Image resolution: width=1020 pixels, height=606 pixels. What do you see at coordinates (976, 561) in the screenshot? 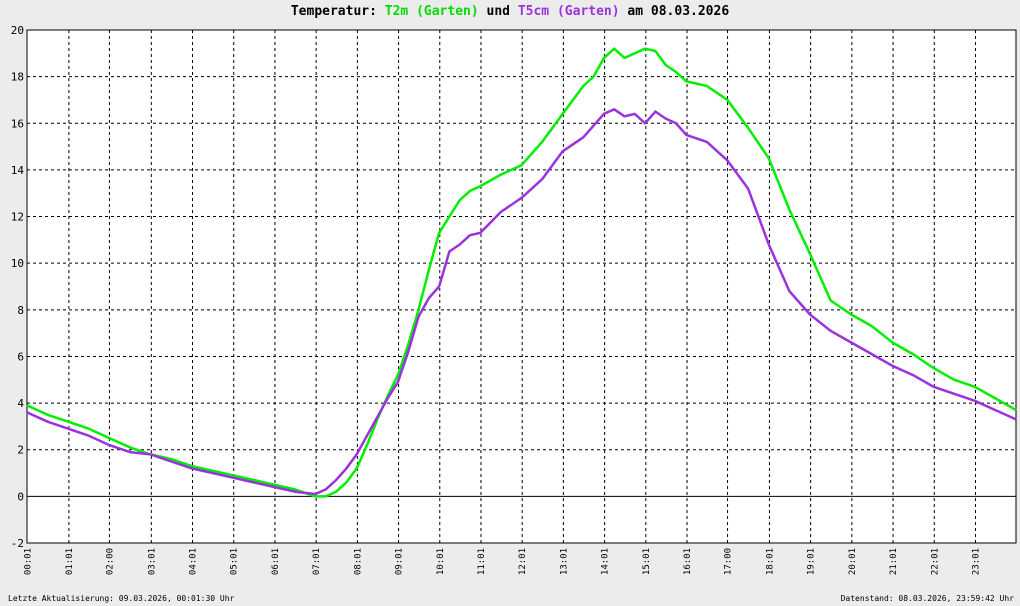
I see `x-tick-label: 23:01` at bounding box center [976, 561].